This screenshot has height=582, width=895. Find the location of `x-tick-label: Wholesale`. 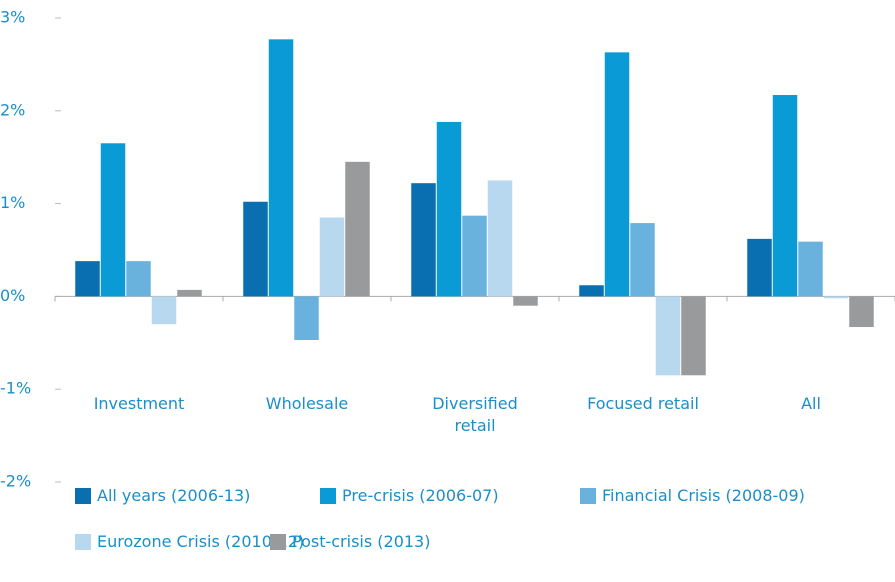

x-tick-label: Wholesale is located at coordinates (307, 403).